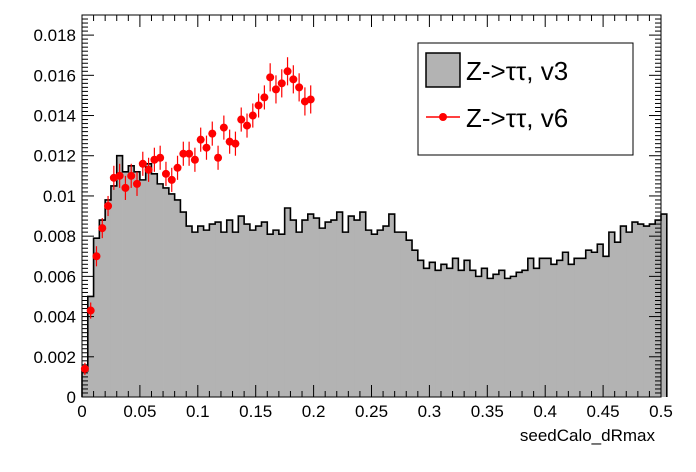 The image size is (696, 472). What do you see at coordinates (487, 411) in the screenshot?
I see `x-tick-label: 0.35` at bounding box center [487, 411].